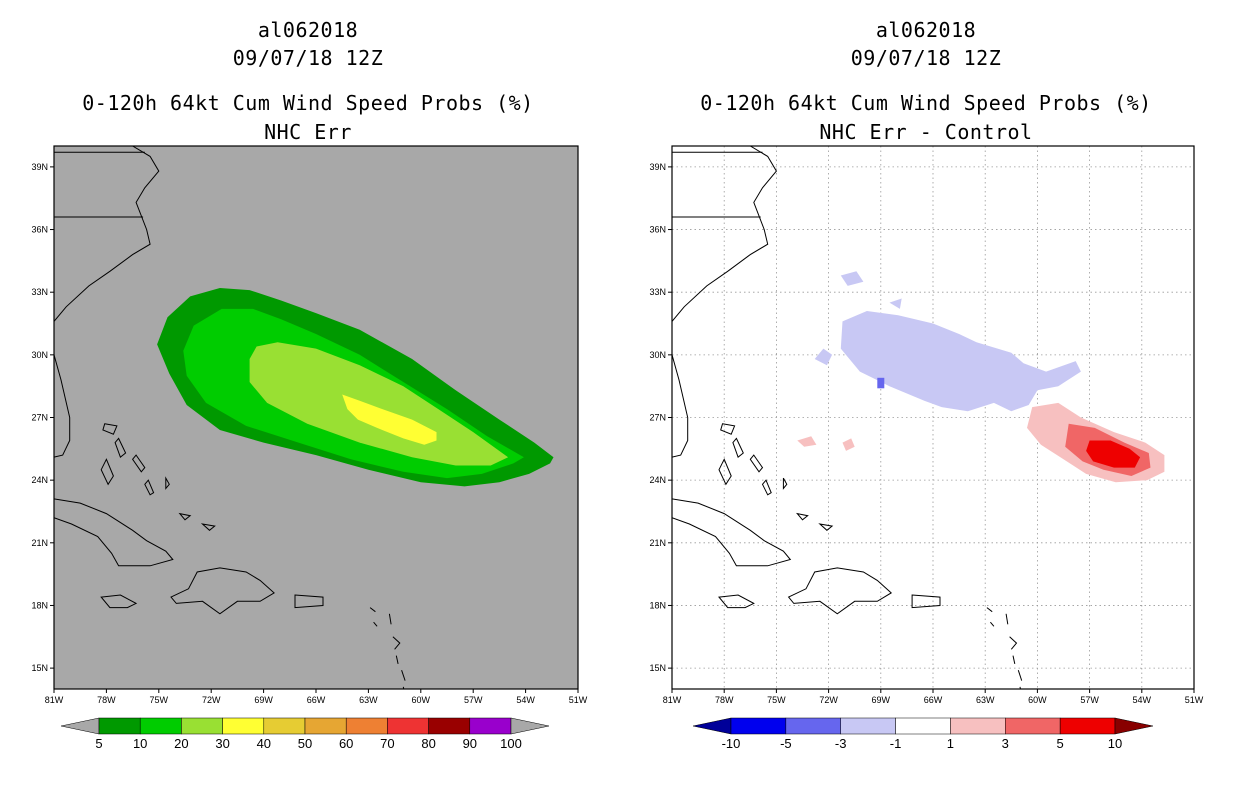 This screenshot has width=1236, height=800. What do you see at coordinates (841, 743) in the screenshot?
I see `colorbar-label: -3` at bounding box center [841, 743].